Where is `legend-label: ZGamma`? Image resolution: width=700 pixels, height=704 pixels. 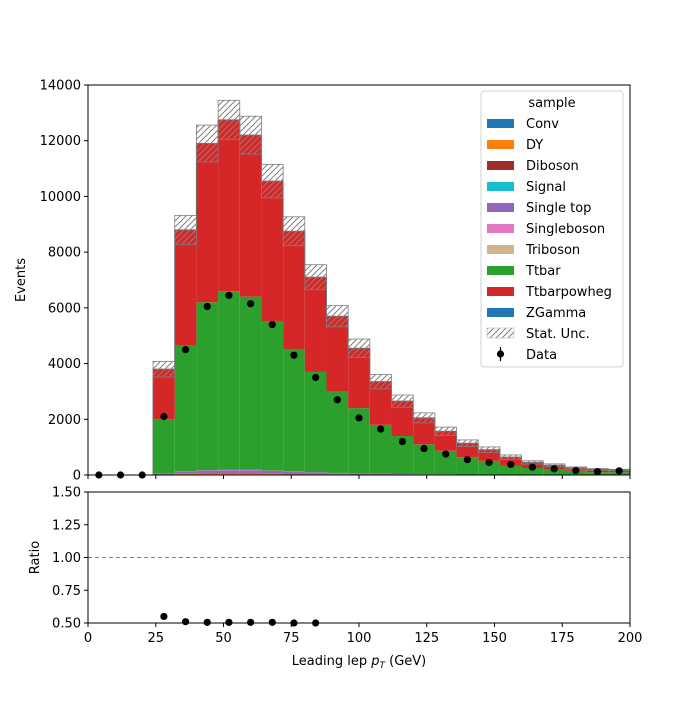 legend-label: ZGamma is located at coordinates (556, 313).